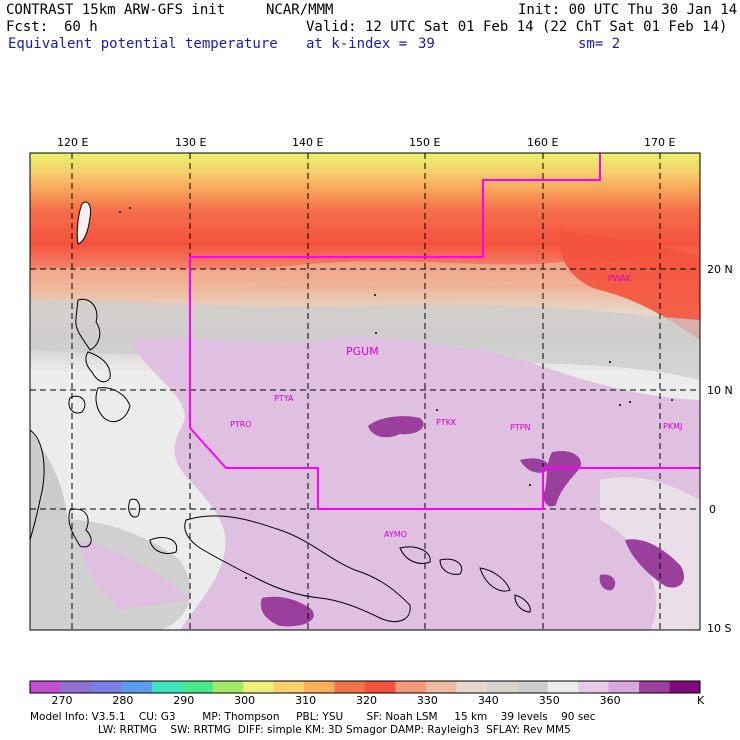 The image size is (740, 740). Describe the element at coordinates (488, 700) in the screenshot. I see `colorbar-tick-label: 340` at that location.